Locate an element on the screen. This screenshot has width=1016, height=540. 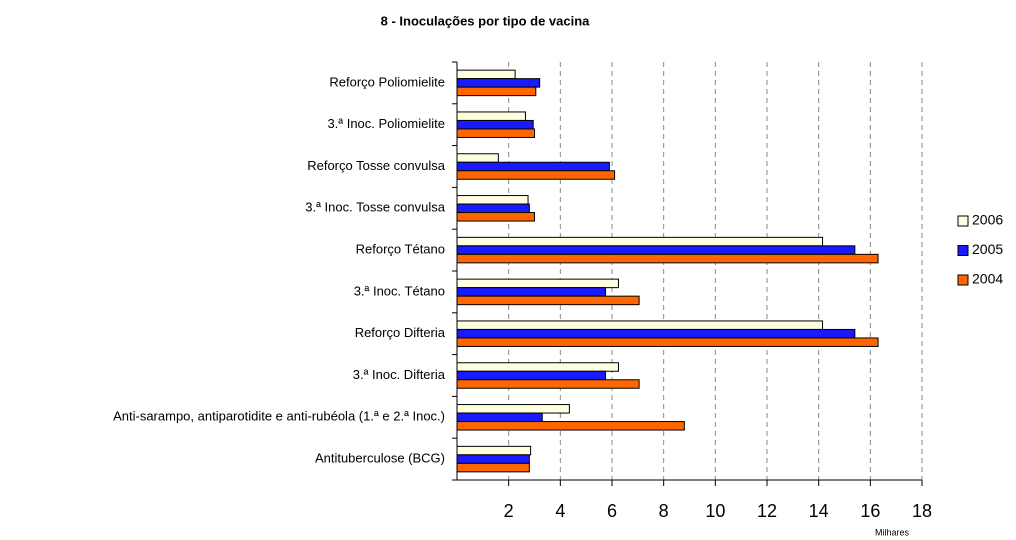
y-tick-label: Reforço Tosse convulsa is located at coordinates (376, 165).